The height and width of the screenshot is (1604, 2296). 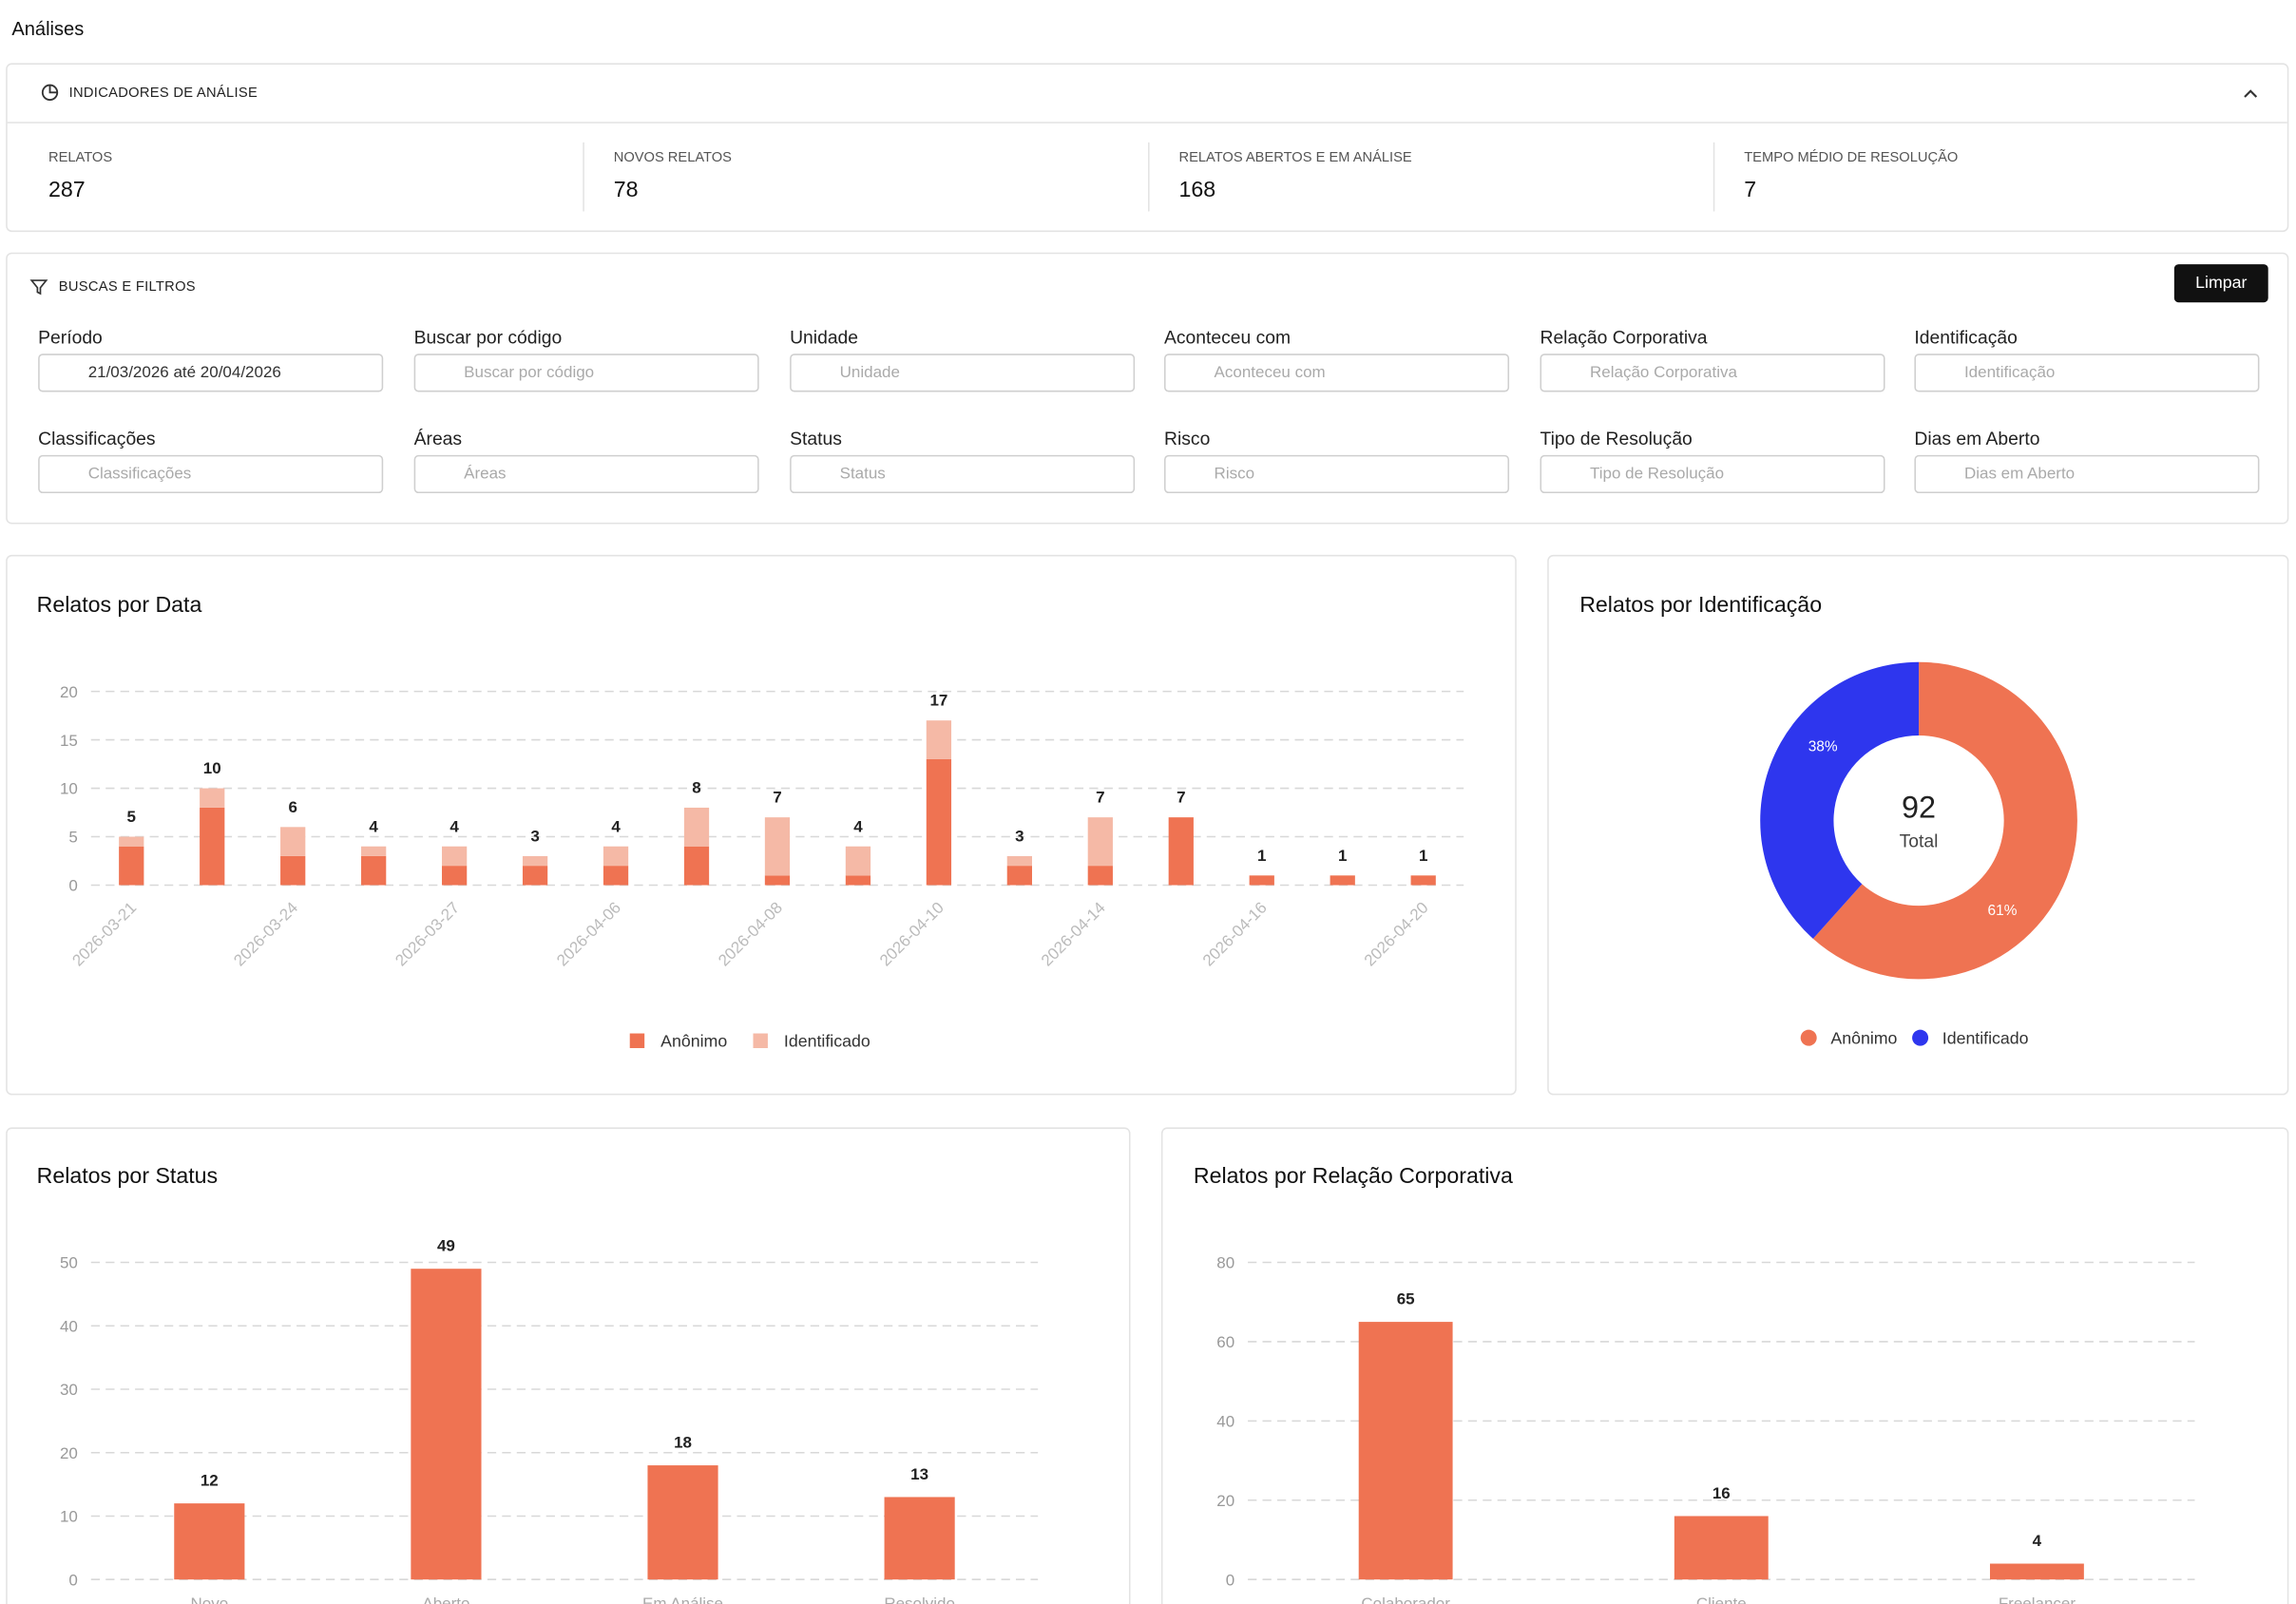 I want to click on filter-input: Tipo de Resolução, so click(x=1712, y=474).